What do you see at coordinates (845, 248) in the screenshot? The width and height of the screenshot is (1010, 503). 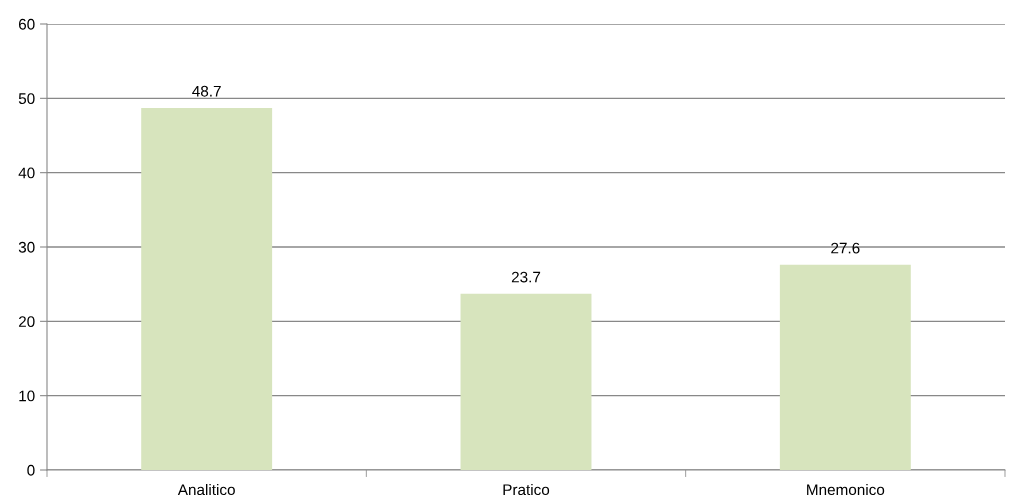 I see `data-label: 27.6` at bounding box center [845, 248].